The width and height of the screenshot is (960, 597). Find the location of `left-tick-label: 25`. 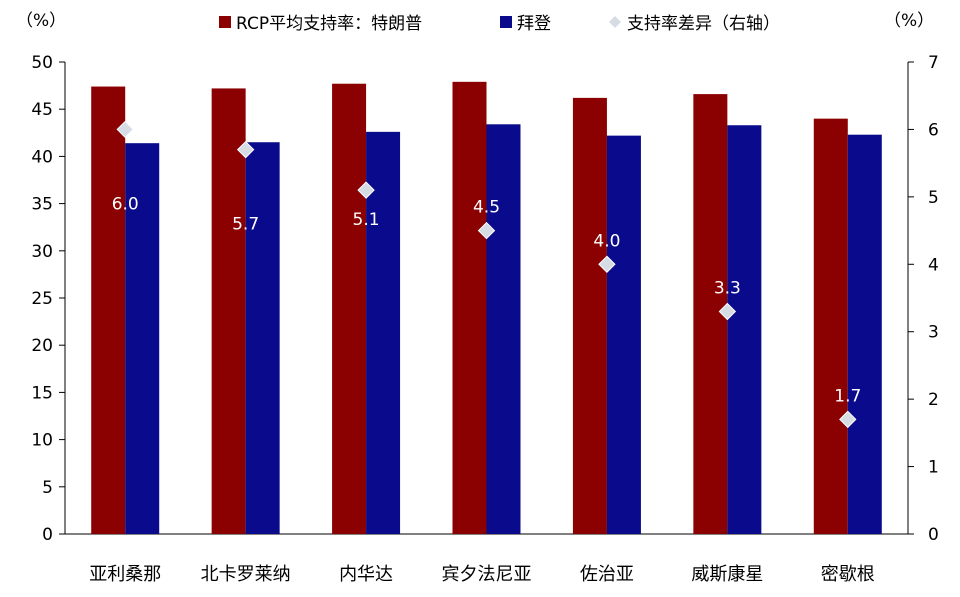

left-tick-label: 25 is located at coordinates (42, 299).